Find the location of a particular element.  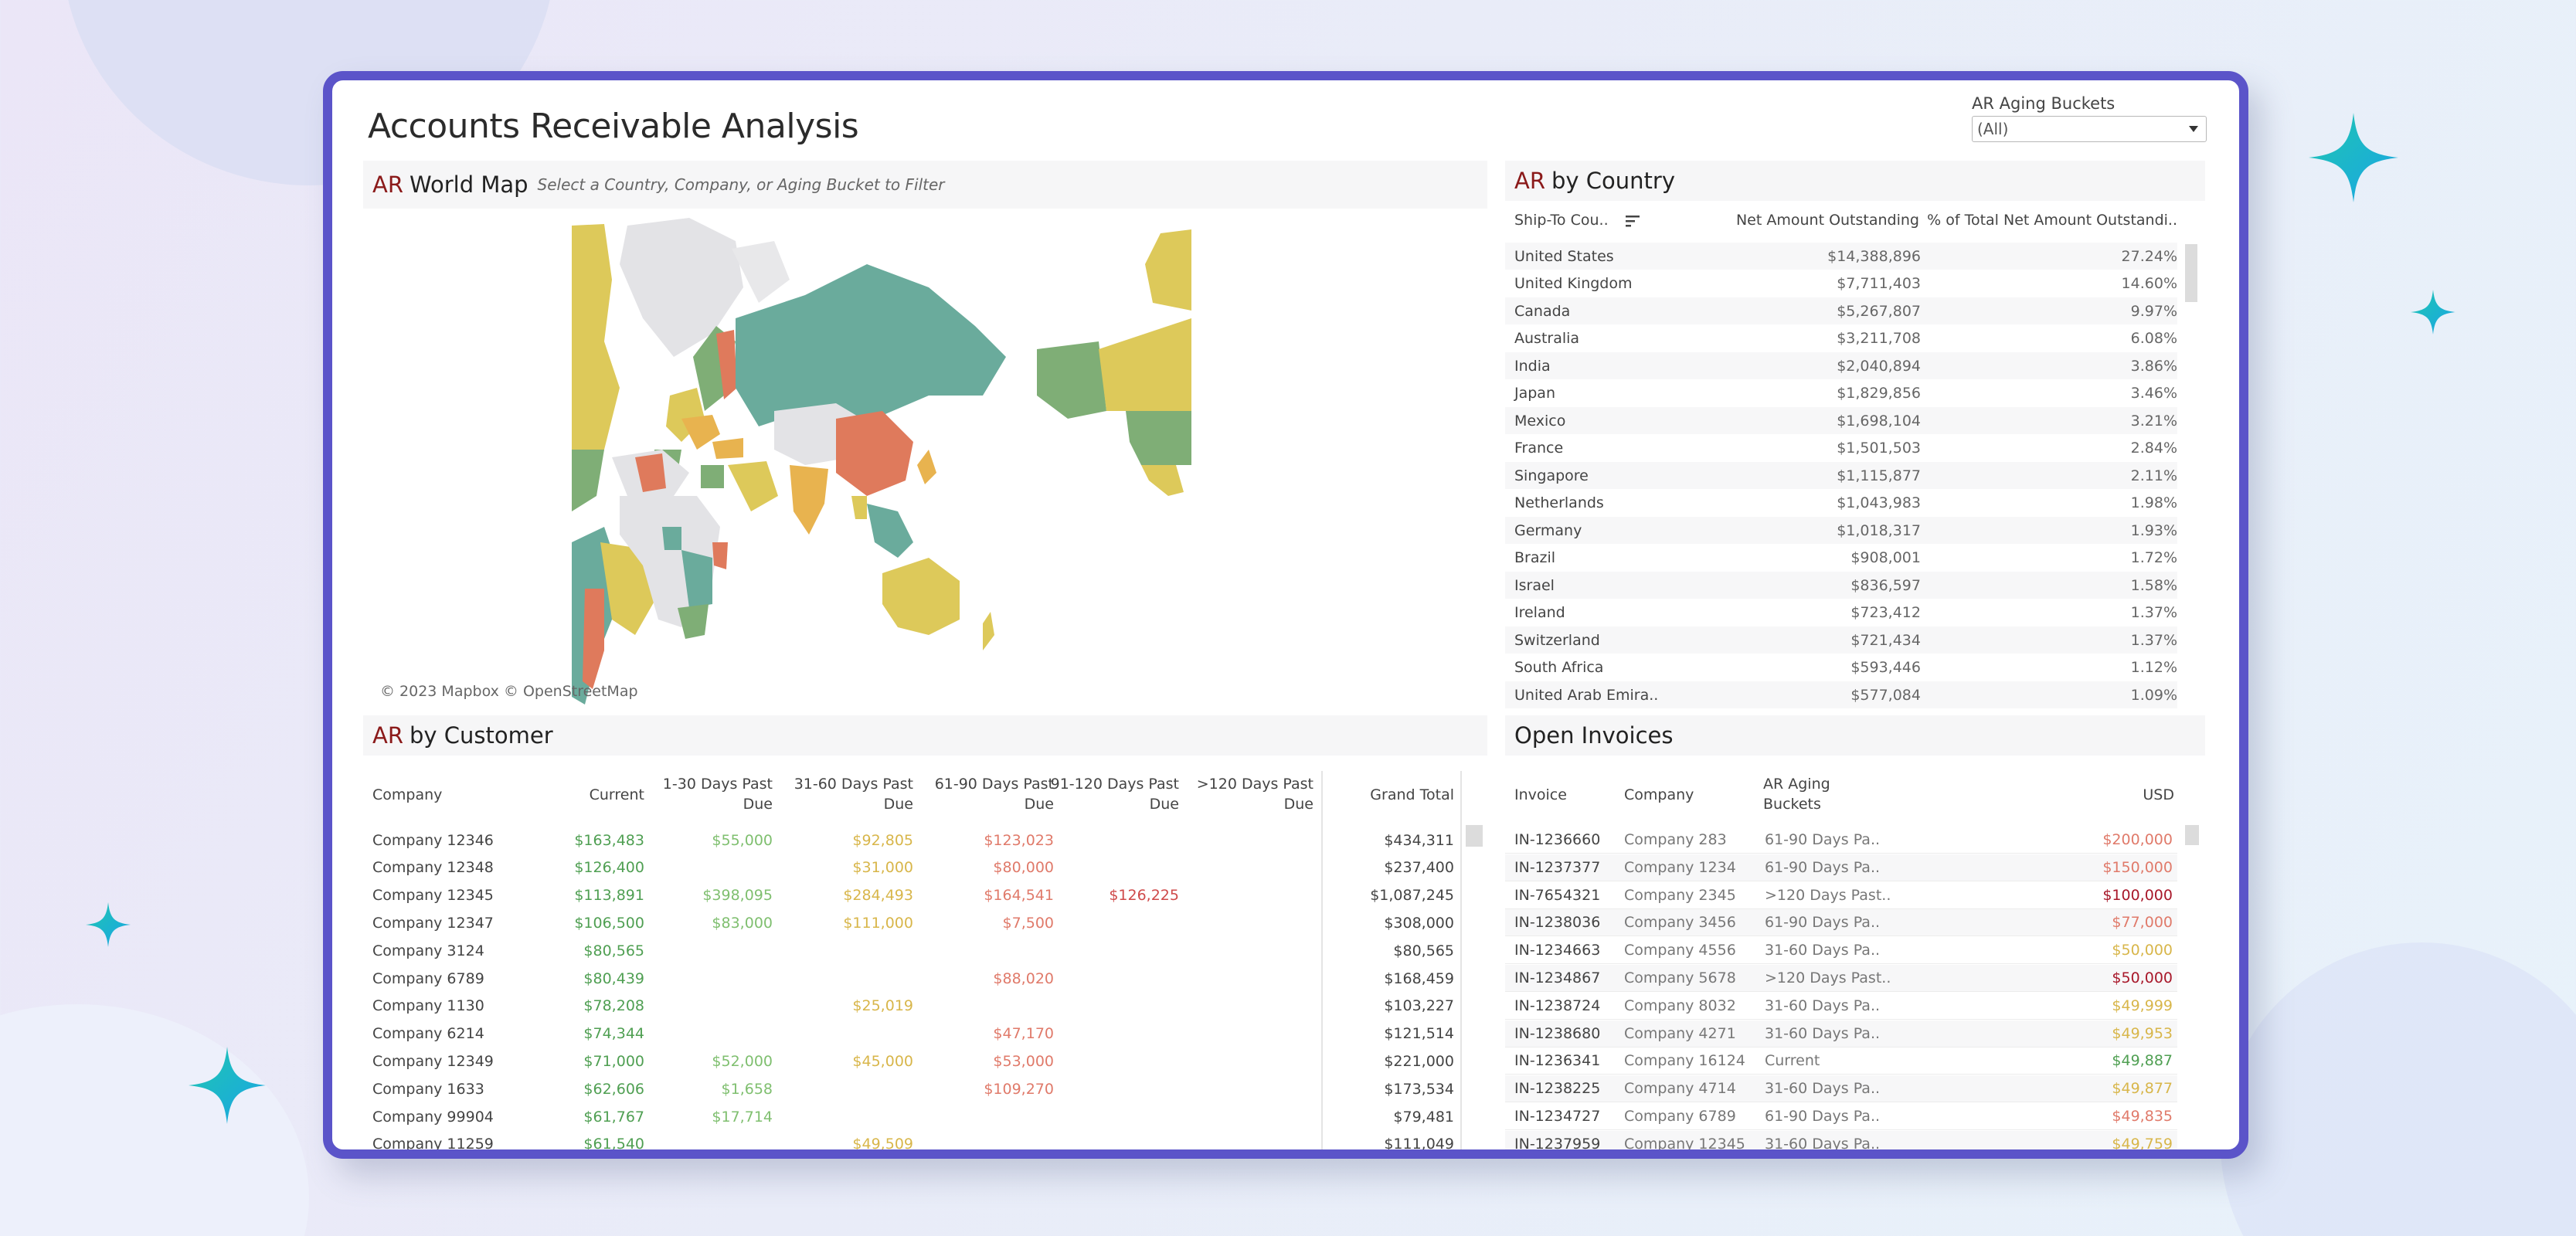

country-row: Switzerland $721,434 1.37% is located at coordinates (1841, 640).